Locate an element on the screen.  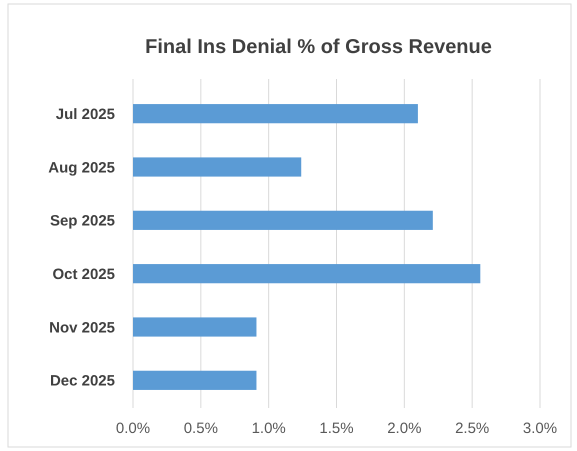
x-tick-label: 3.0% is located at coordinates (540, 428).